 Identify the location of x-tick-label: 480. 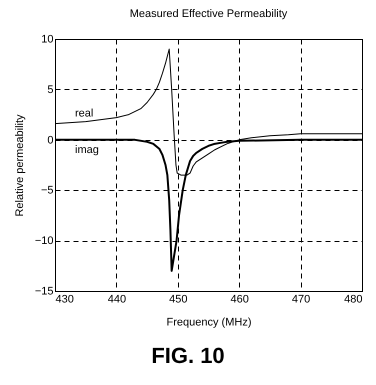
(353, 300).